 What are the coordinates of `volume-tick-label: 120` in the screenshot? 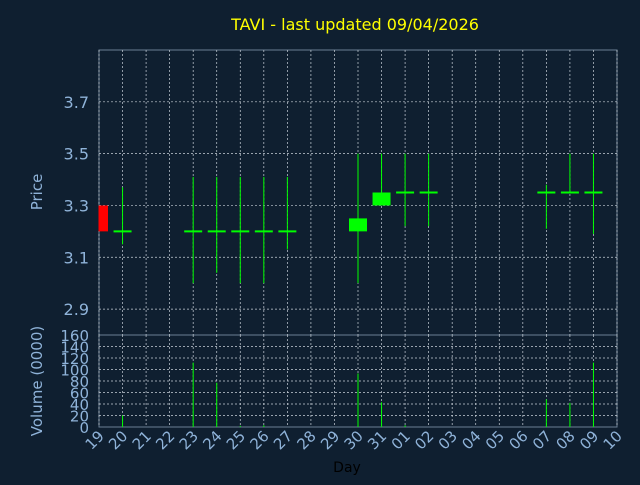 It's located at (74, 359).